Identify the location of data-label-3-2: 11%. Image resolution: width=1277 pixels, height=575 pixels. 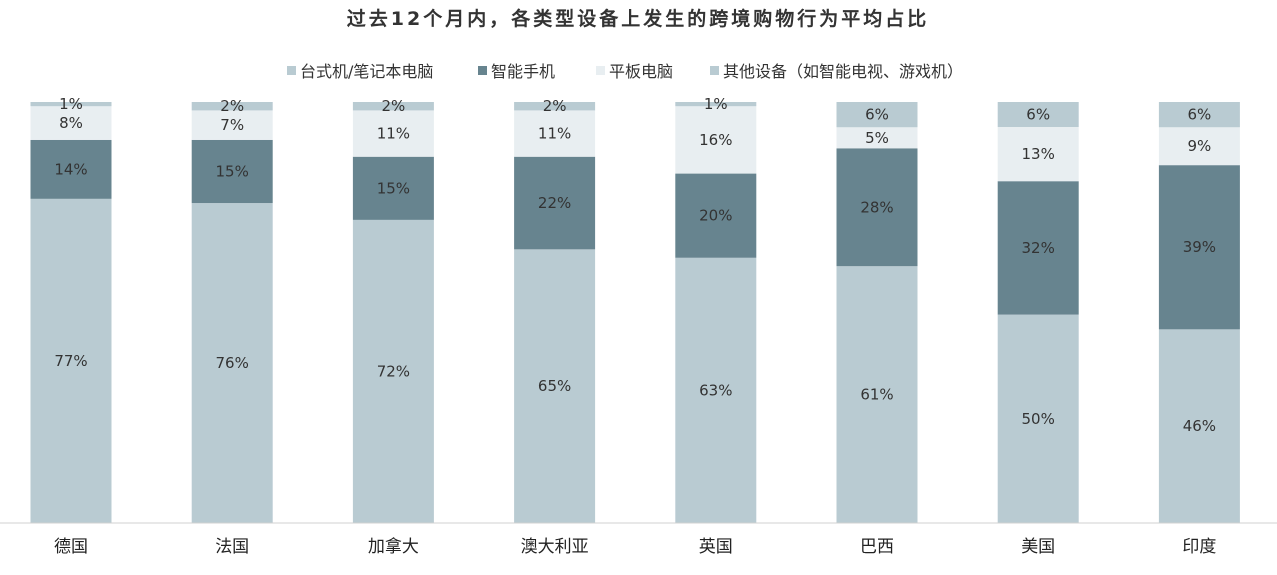
(554, 134).